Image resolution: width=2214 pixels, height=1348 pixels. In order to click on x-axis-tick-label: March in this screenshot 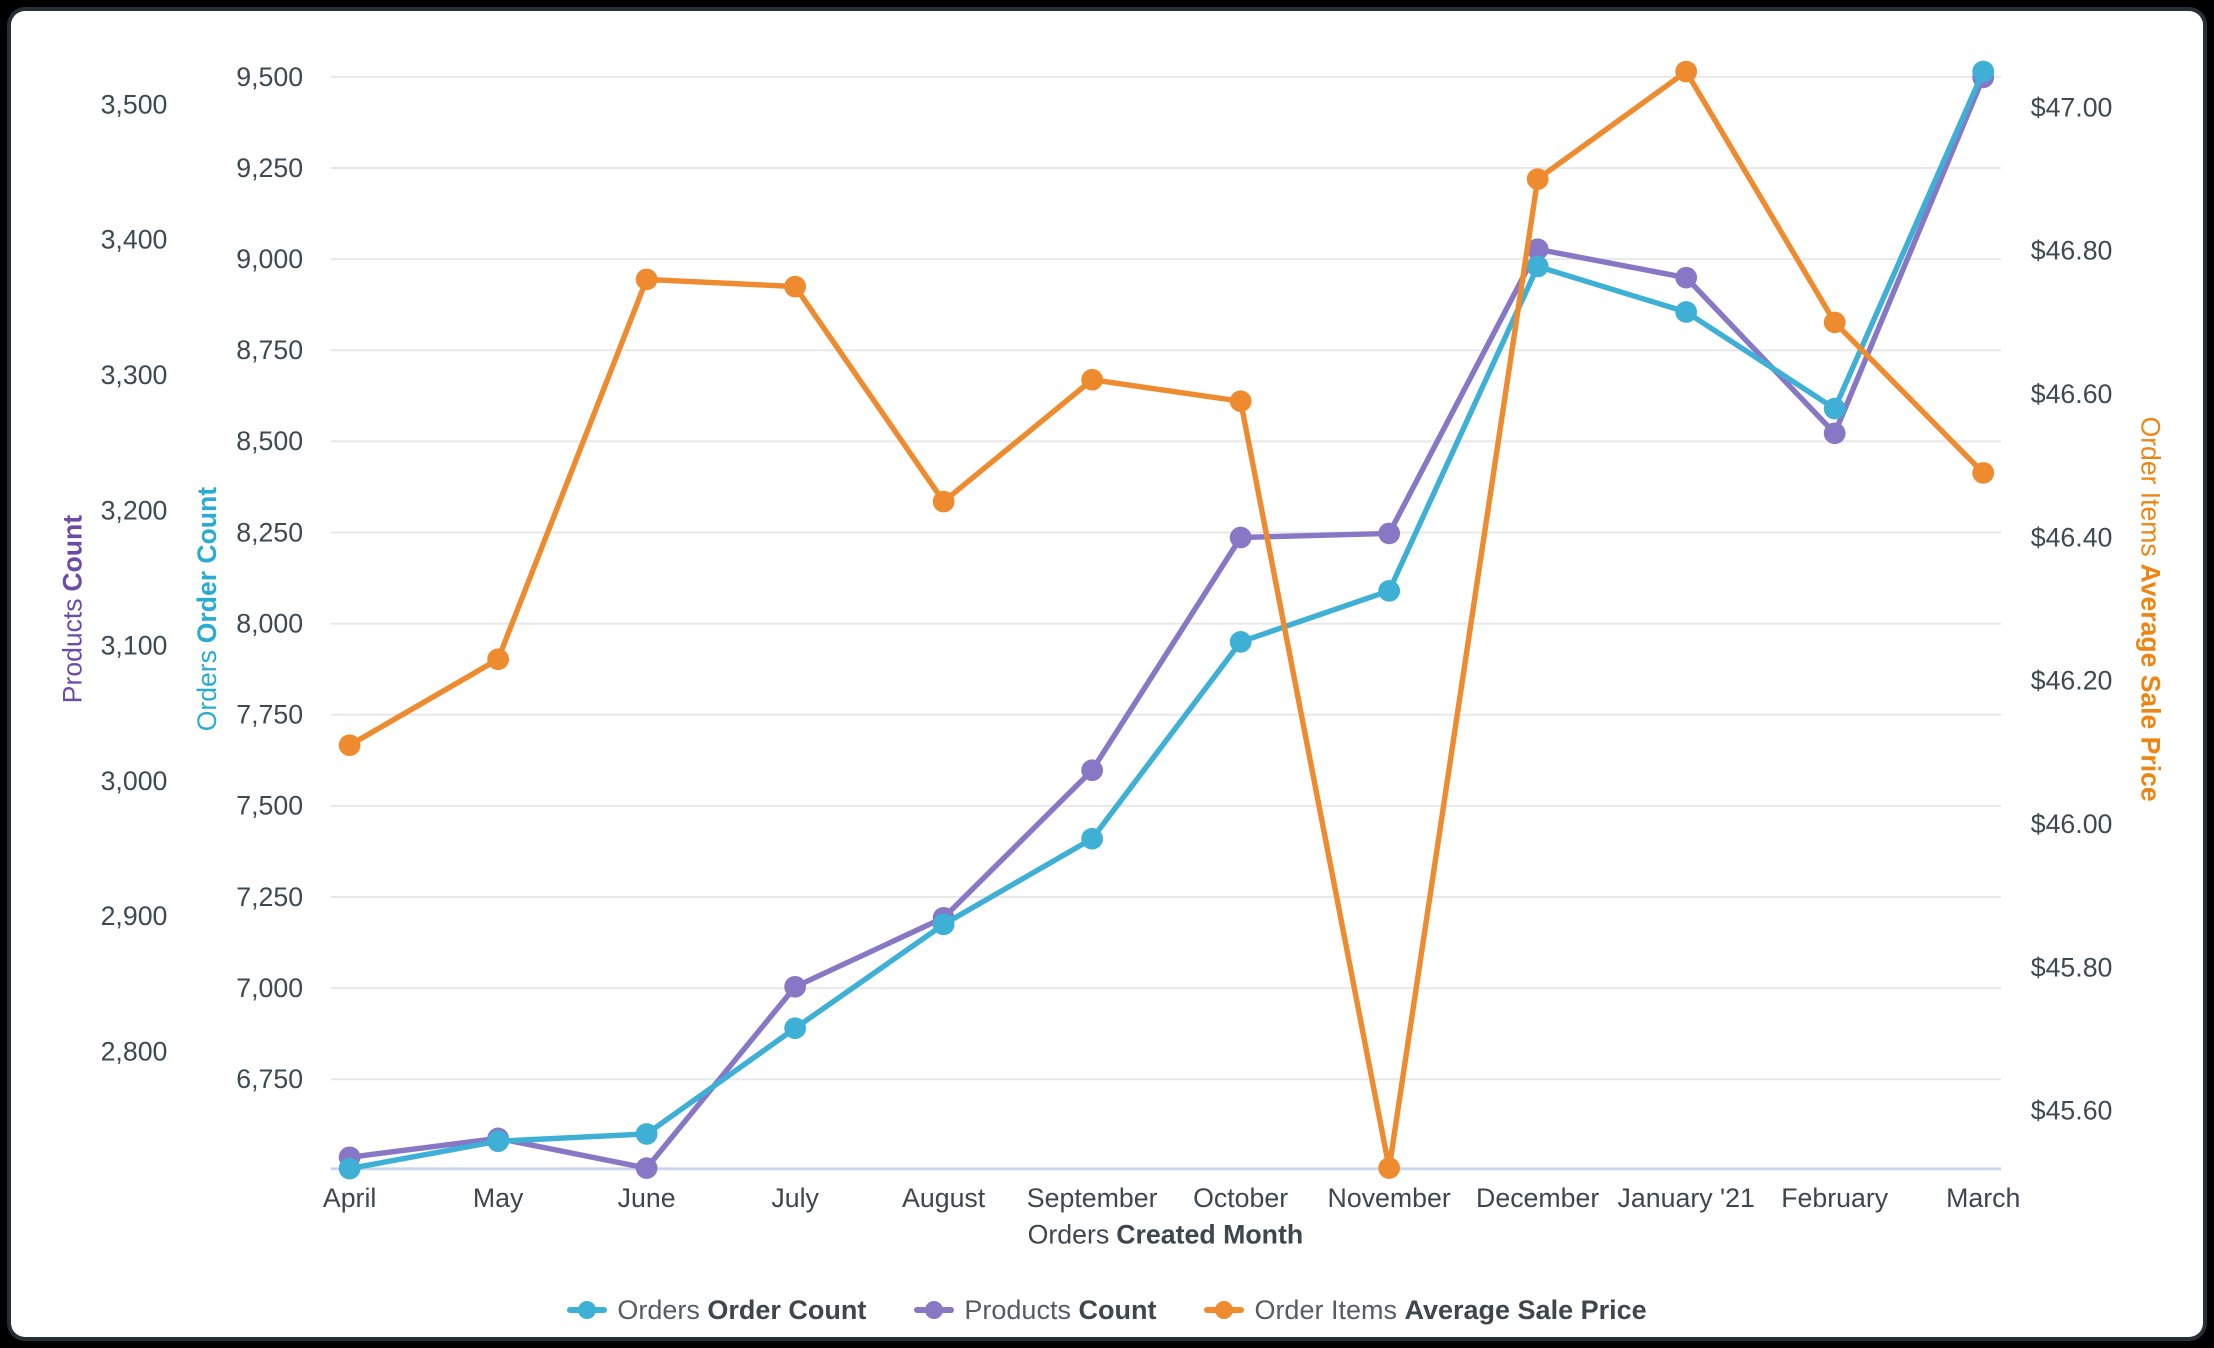, I will do `click(1983, 1198)`.